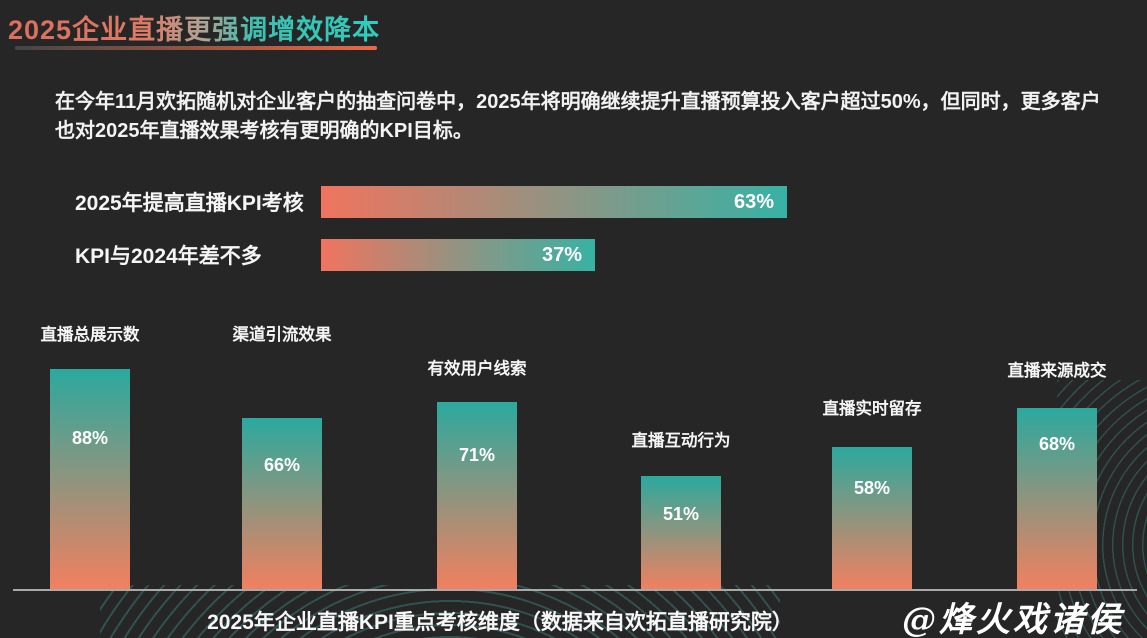 Image resolution: width=1147 pixels, height=638 pixels. What do you see at coordinates (189, 203) in the screenshot?
I see `survey-row-label: 2025年提高直播KPI考核` at bounding box center [189, 203].